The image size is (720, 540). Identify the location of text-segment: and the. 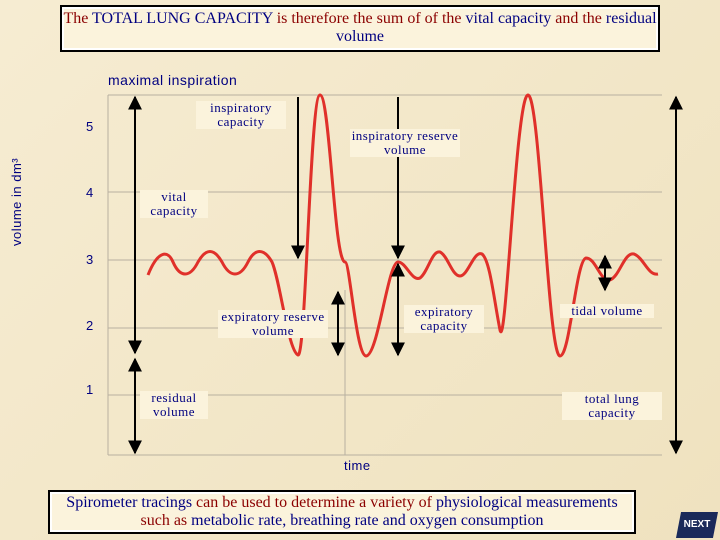
(578, 18).